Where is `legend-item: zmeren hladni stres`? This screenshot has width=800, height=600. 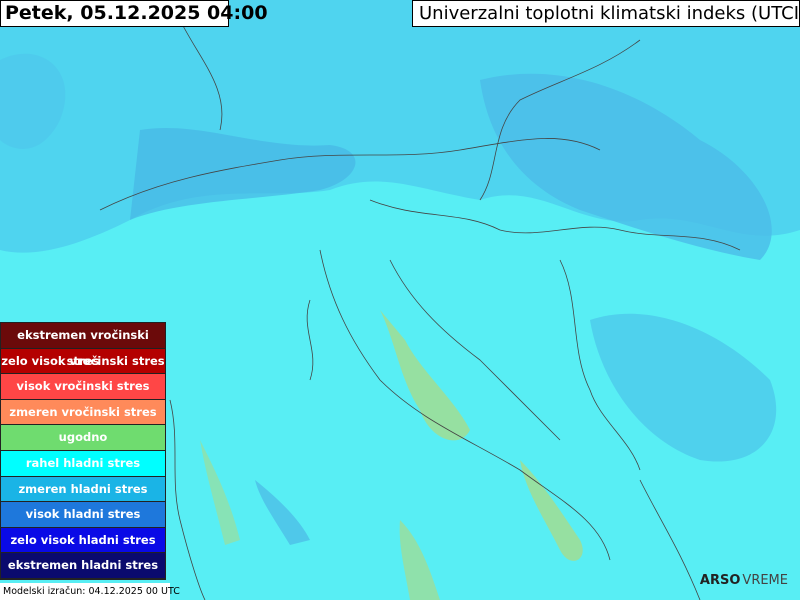 legend-item: zmeren hladni stres is located at coordinates (83, 489).